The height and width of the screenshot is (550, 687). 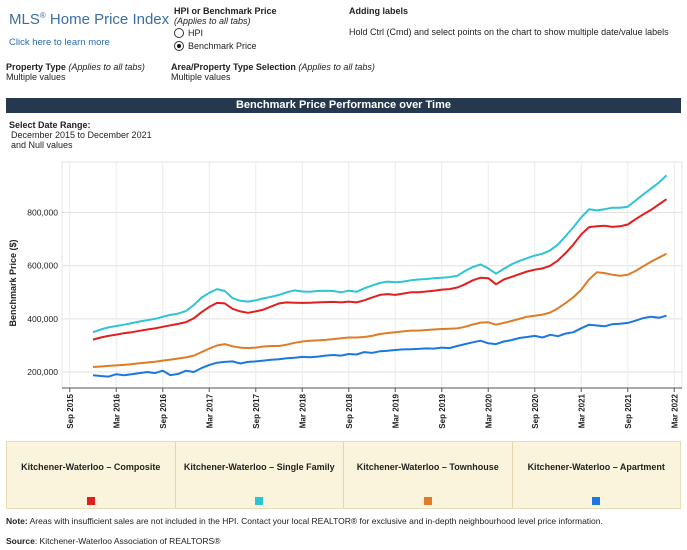 What do you see at coordinates (116, 410) in the screenshot?
I see `x-tick-label: Mar 2016` at bounding box center [116, 410].